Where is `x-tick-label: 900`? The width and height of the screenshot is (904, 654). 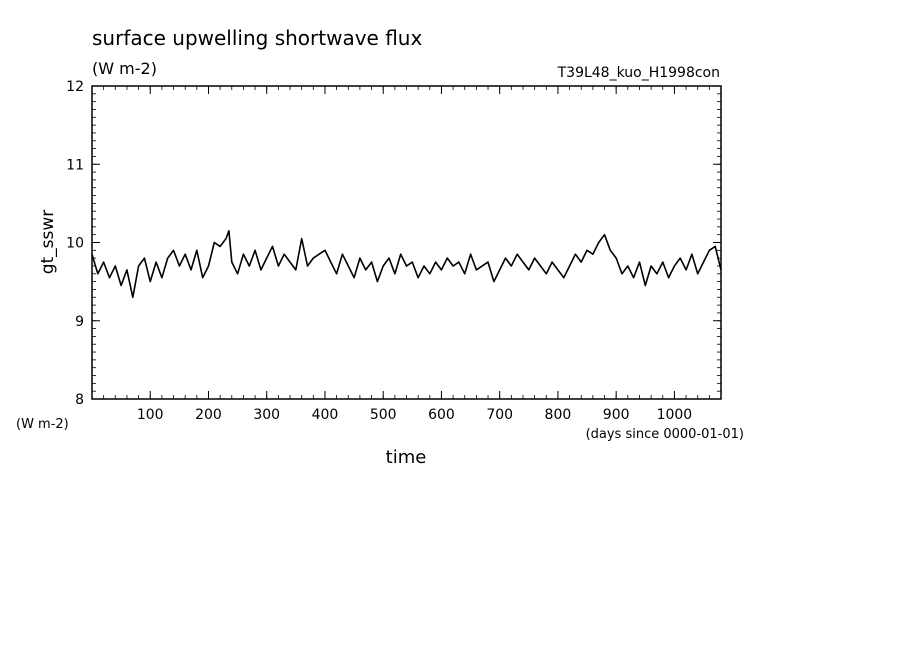
x-tick-label: 900 is located at coordinates (616, 415).